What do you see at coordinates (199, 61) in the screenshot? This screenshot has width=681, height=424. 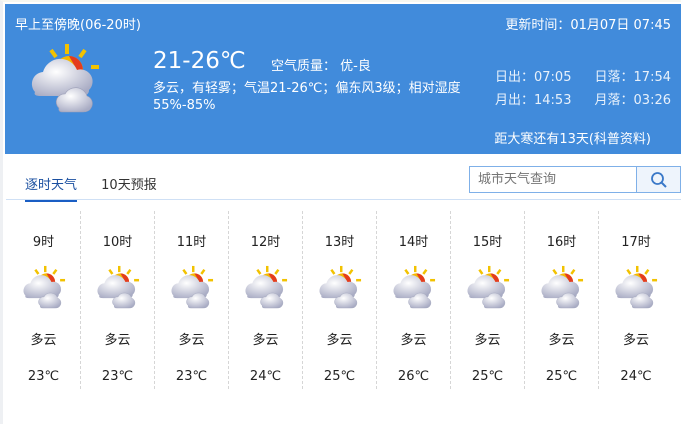 I see `temperature-range: 21-26℃` at bounding box center [199, 61].